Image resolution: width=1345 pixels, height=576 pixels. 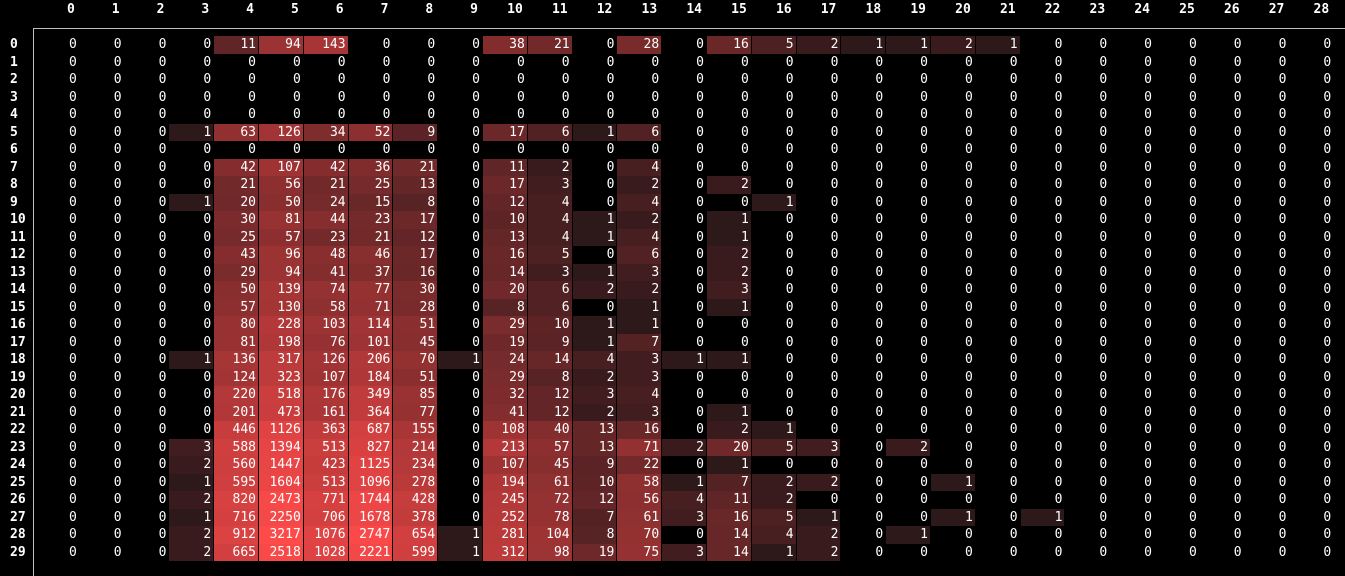 What do you see at coordinates (1013, 307) in the screenshot?
I see `heatmap-cell-r15-c21: 0` at bounding box center [1013, 307].